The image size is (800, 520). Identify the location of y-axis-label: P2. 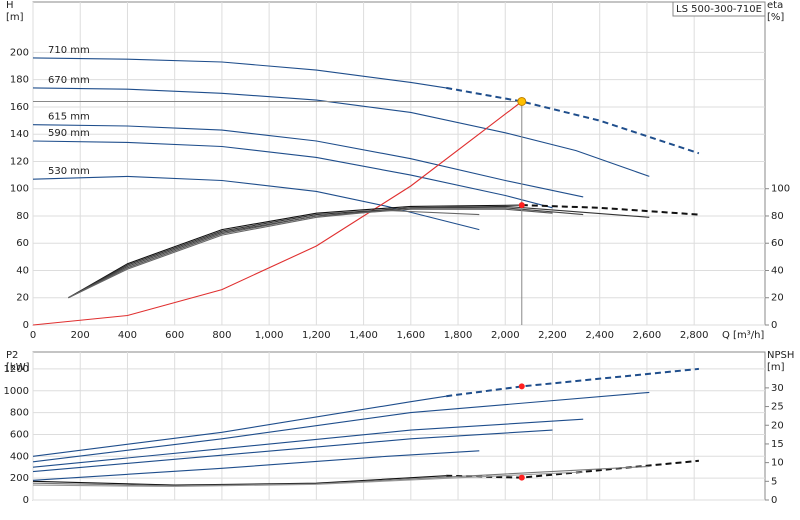
(12, 355).